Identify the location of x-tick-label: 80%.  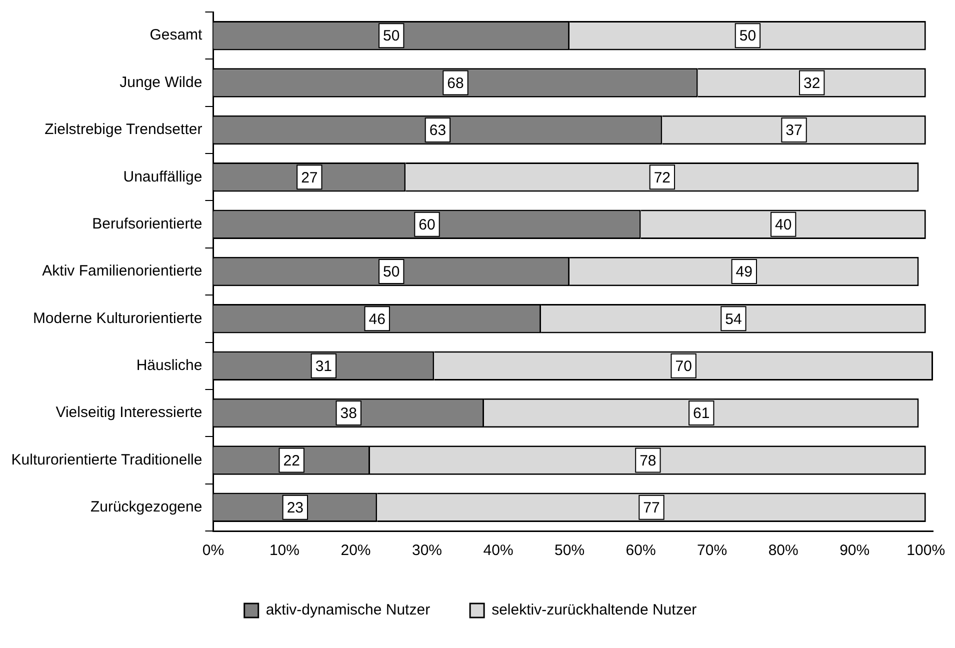
(783, 551).